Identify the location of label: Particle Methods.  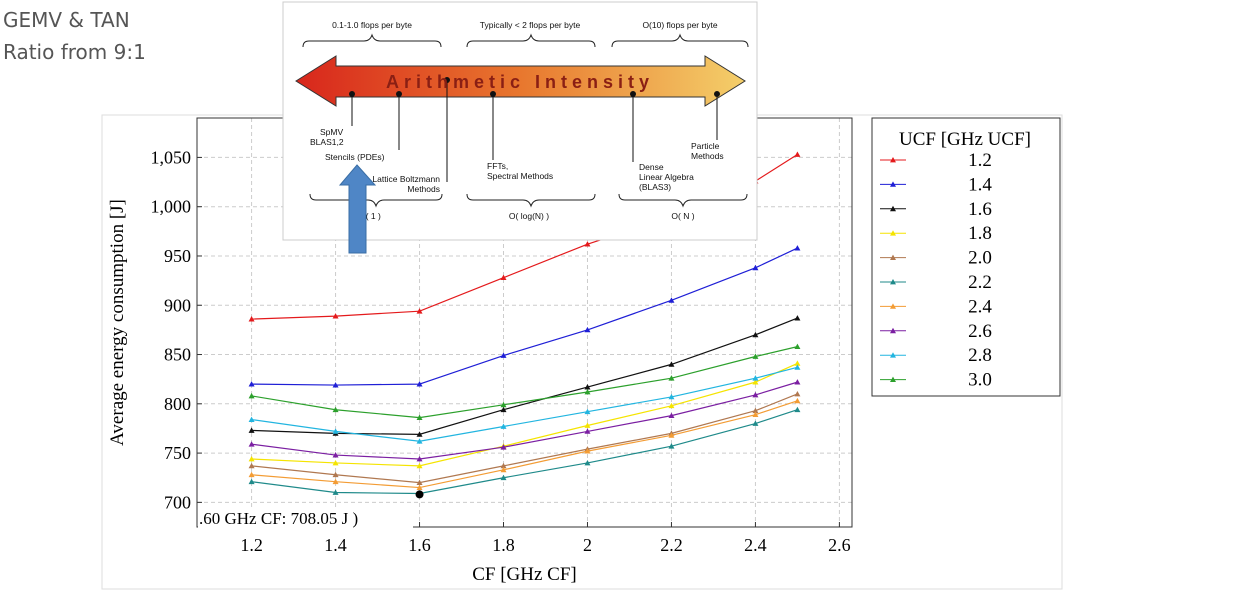
(707, 151).